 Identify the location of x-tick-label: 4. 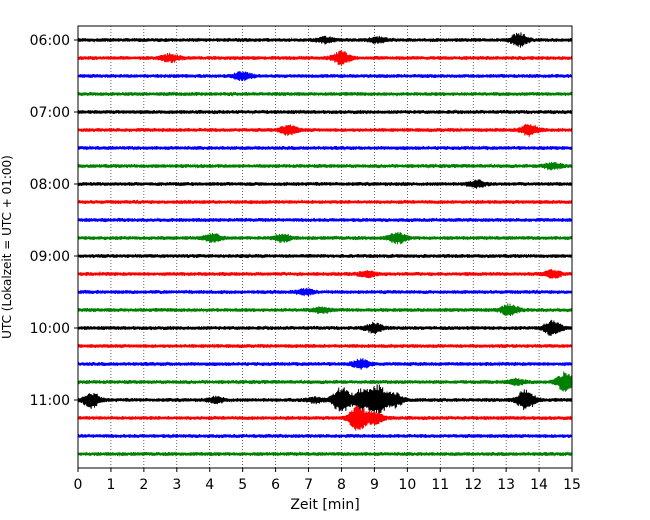
(209, 485).